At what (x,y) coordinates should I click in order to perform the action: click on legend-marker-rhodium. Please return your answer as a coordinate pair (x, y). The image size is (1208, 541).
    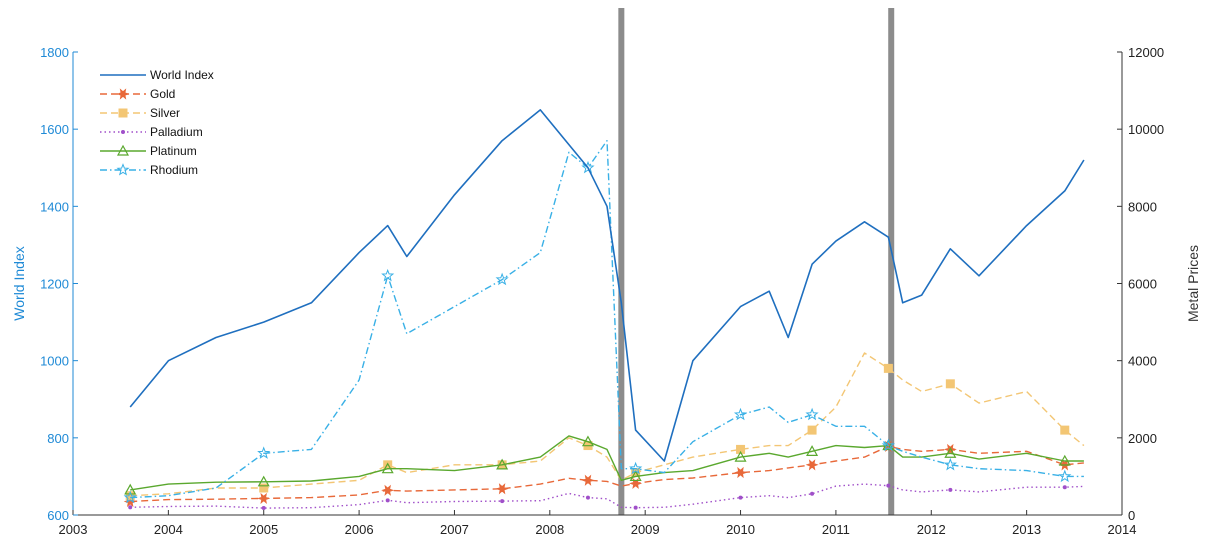
    Looking at the image, I should click on (123, 169).